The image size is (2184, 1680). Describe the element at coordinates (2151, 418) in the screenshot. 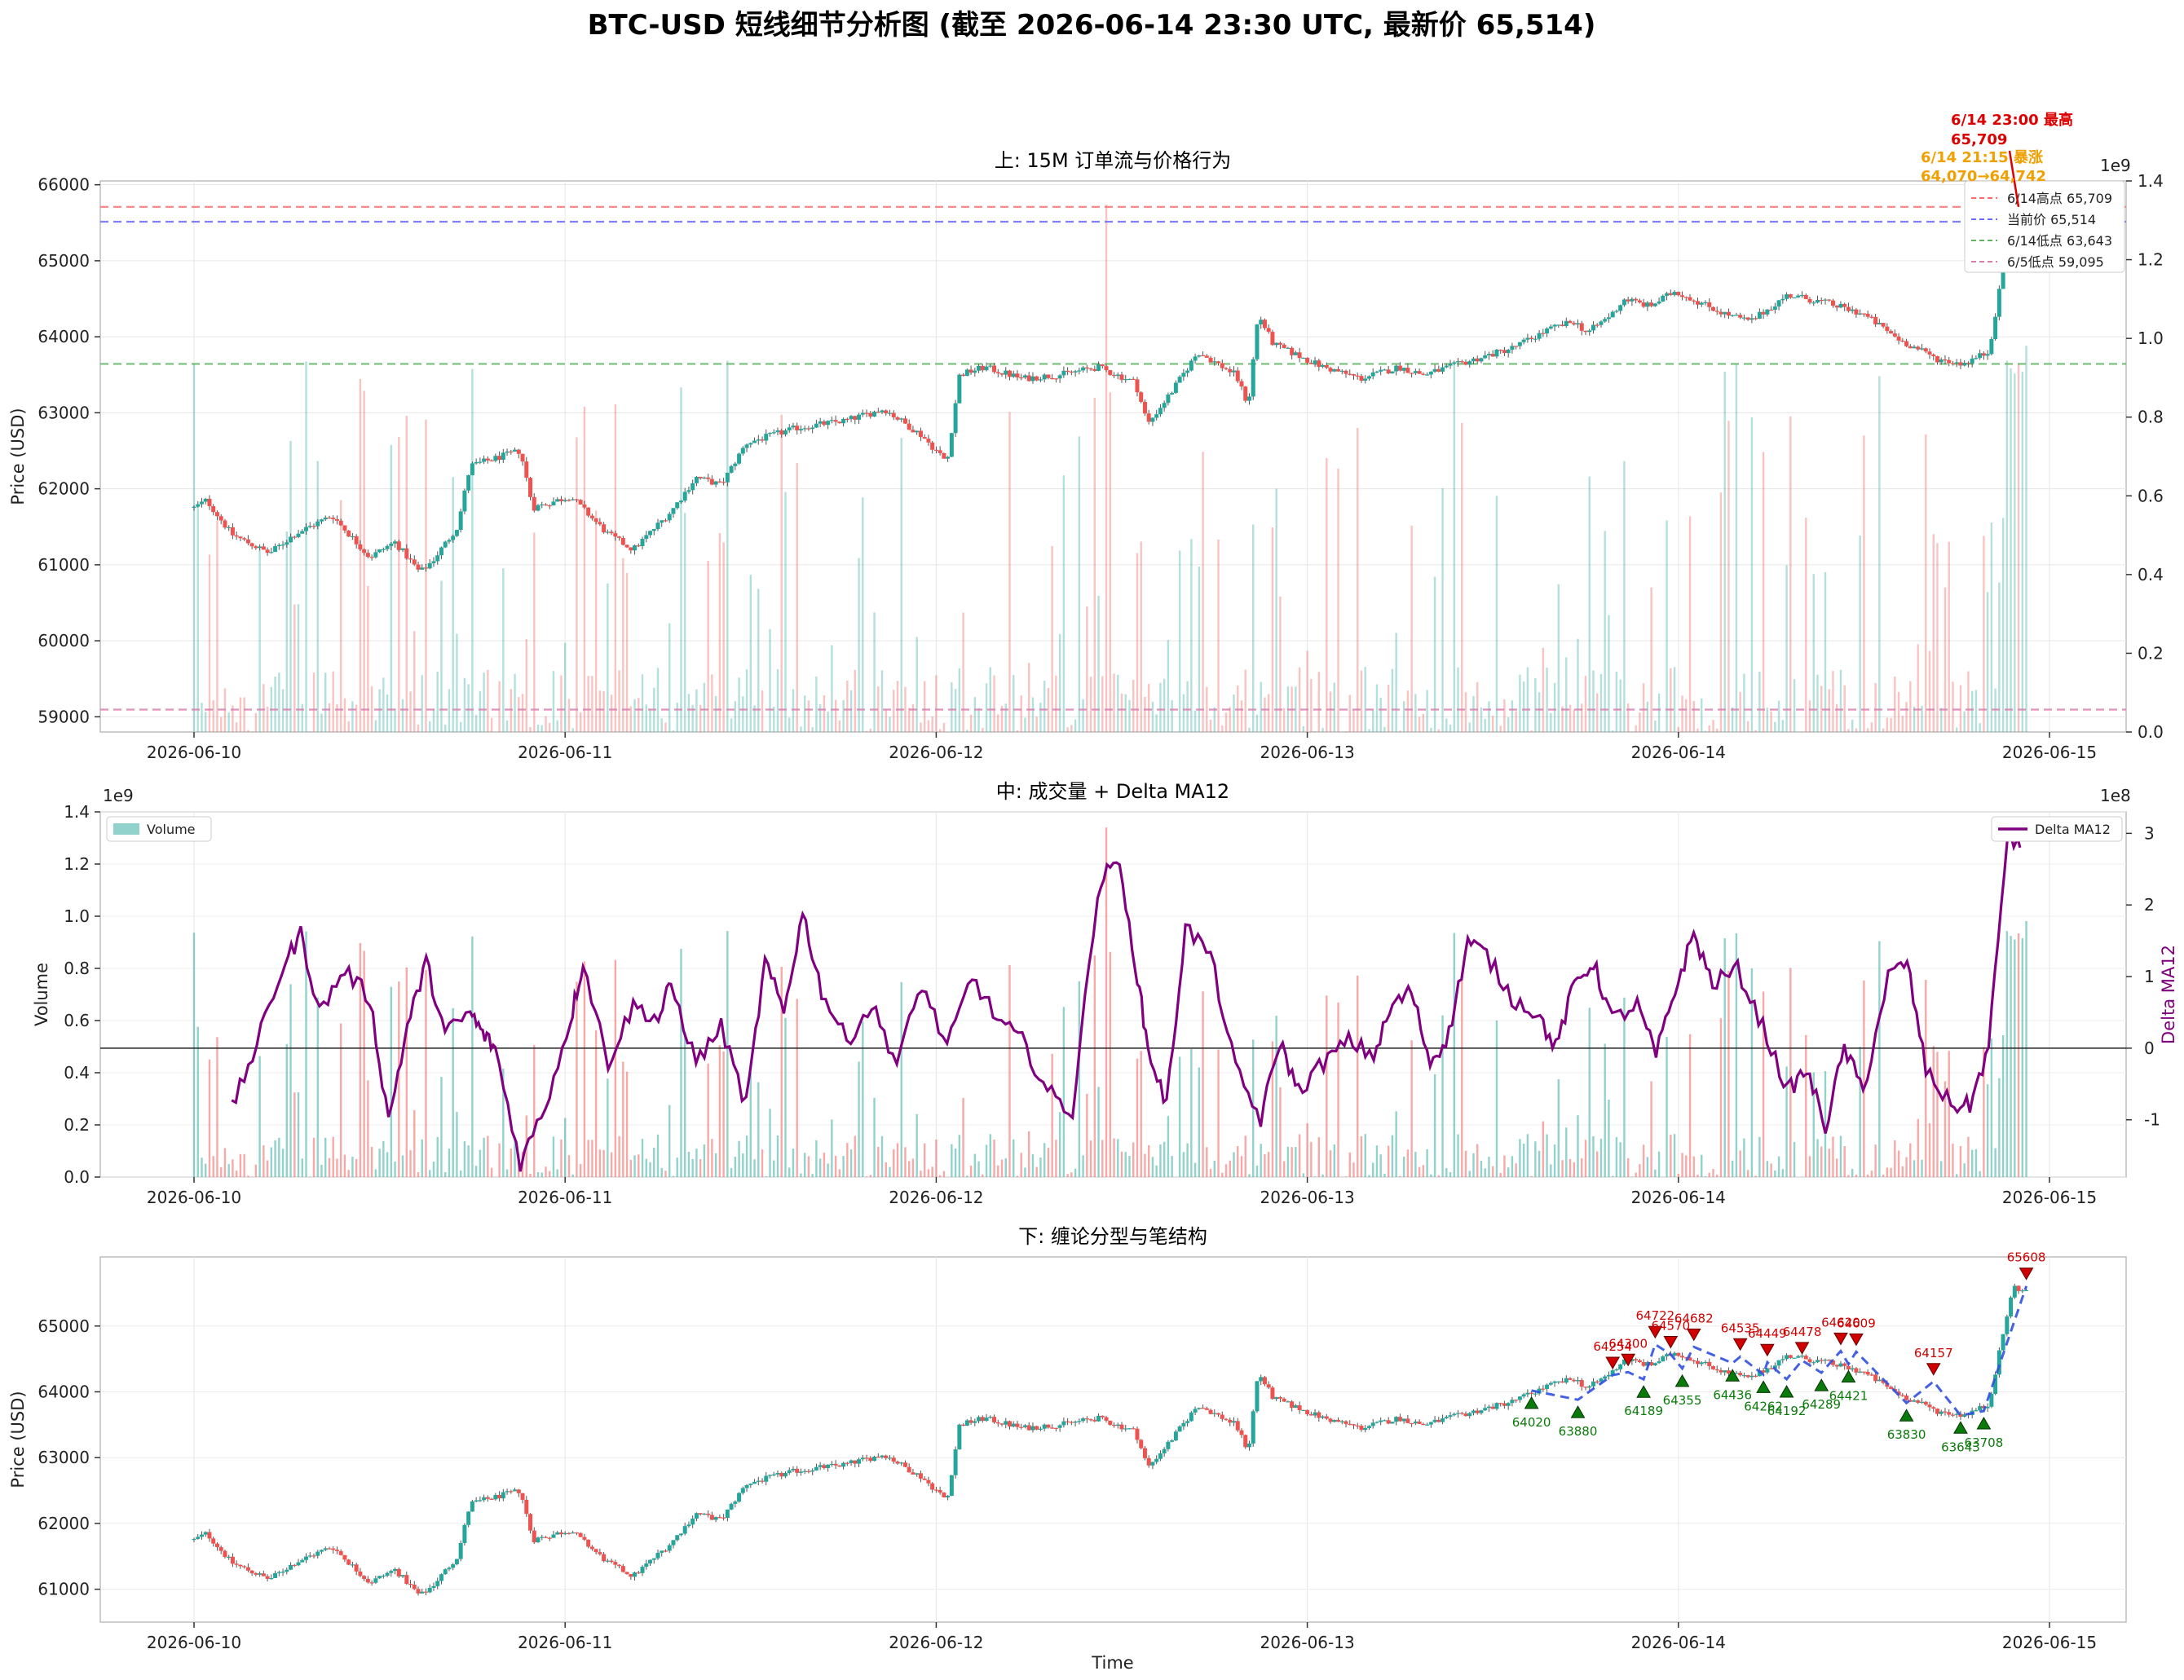

I see `top-y2tick-label: 0.8` at that location.